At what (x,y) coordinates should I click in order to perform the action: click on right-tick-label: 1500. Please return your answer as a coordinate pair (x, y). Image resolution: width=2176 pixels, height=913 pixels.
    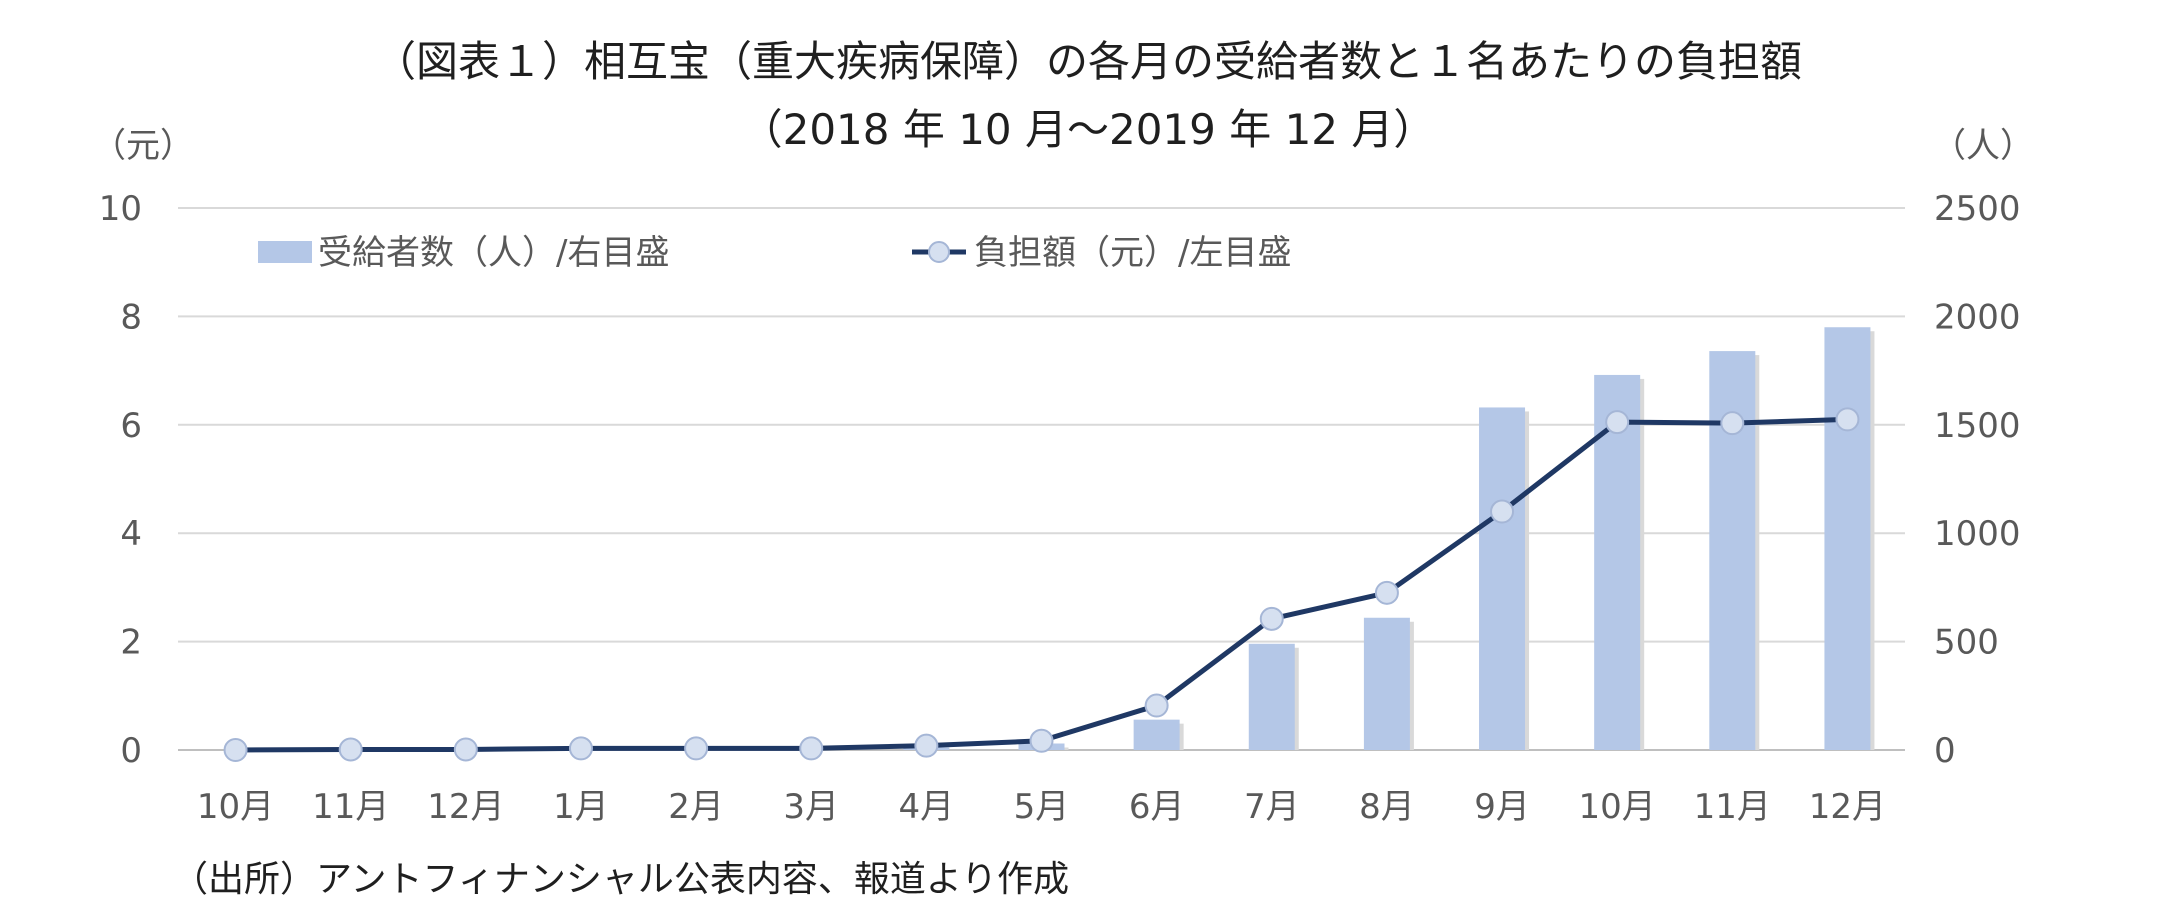
    Looking at the image, I should click on (1977, 426).